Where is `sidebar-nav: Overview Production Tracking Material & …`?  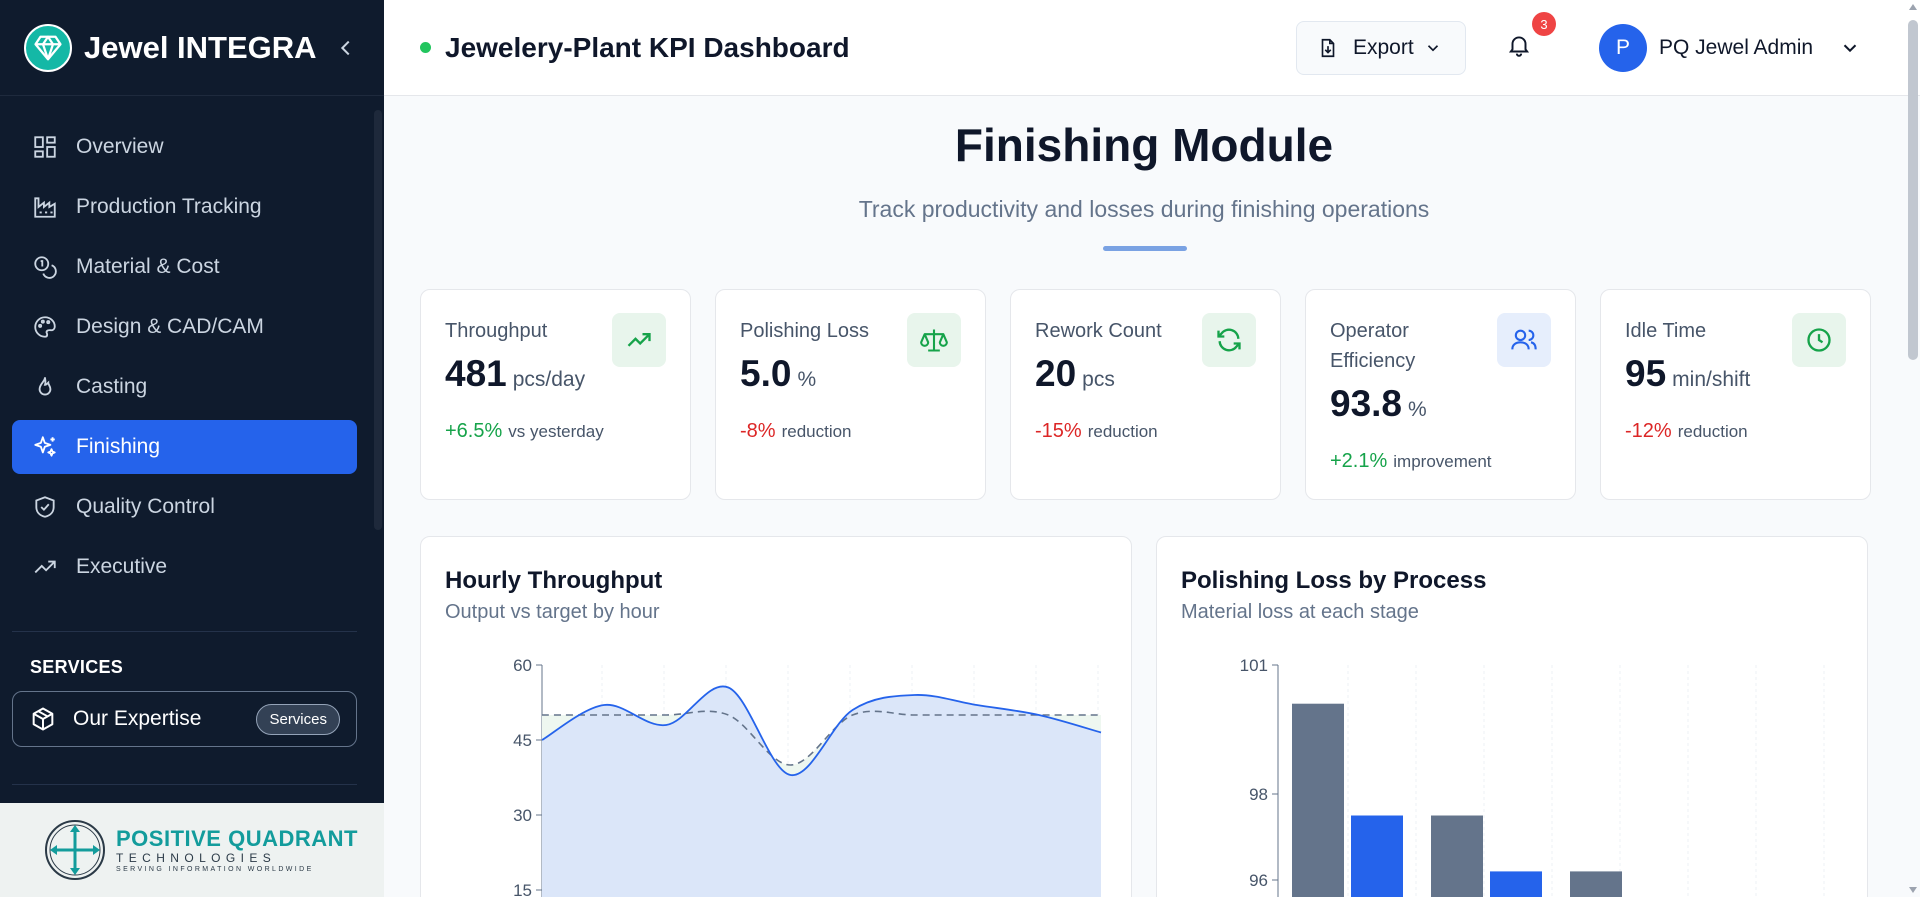 sidebar-nav: Overview Production Tracking Material & … is located at coordinates (192, 359).